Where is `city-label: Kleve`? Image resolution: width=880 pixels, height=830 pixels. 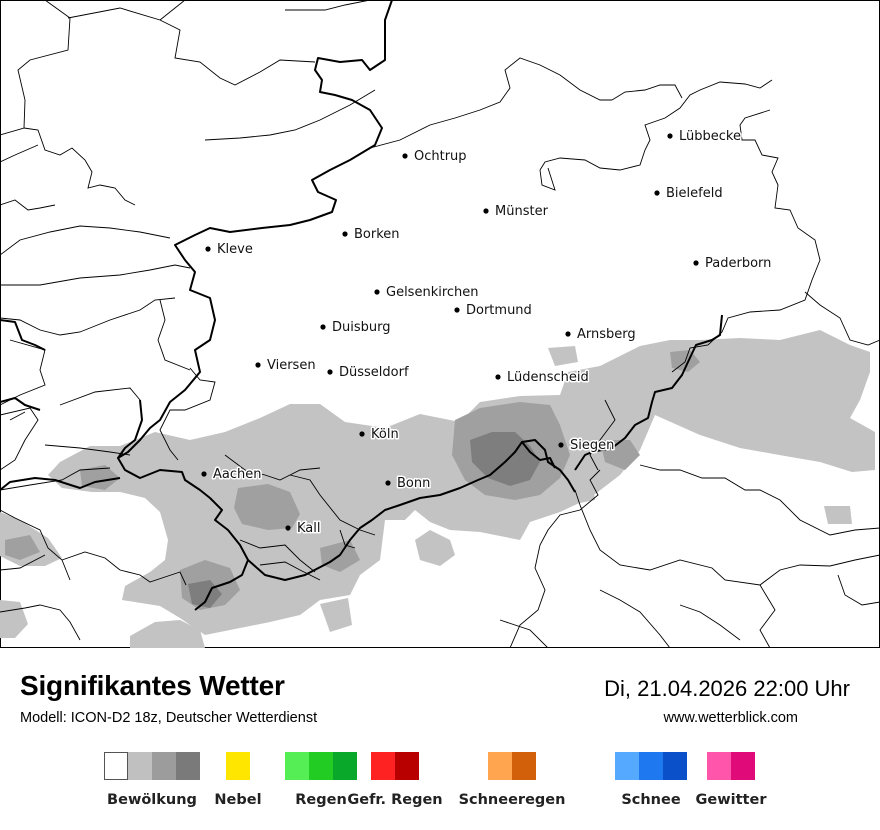 city-label: Kleve is located at coordinates (235, 249).